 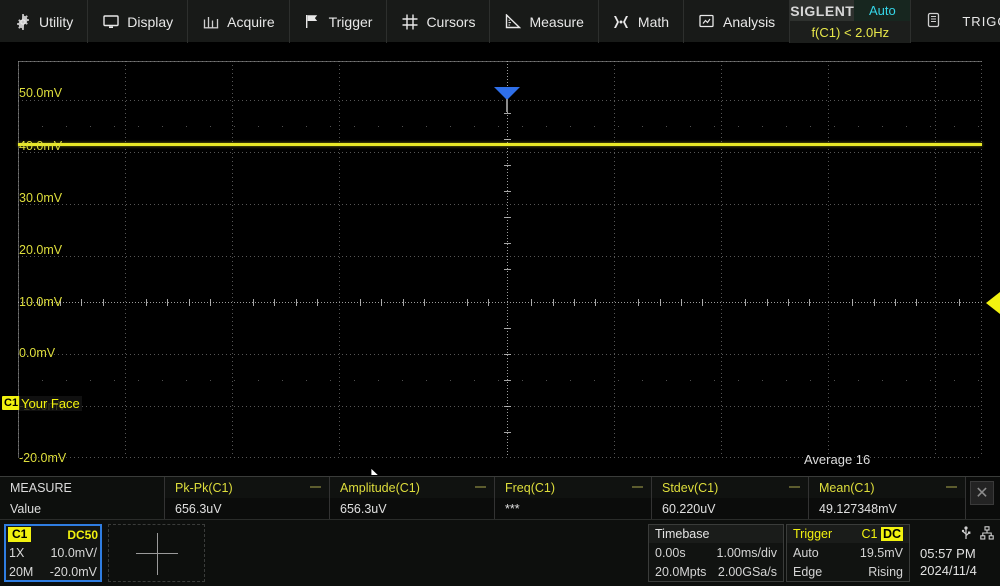 I want to click on menu-utility-label: Utility, so click(x=56, y=21).